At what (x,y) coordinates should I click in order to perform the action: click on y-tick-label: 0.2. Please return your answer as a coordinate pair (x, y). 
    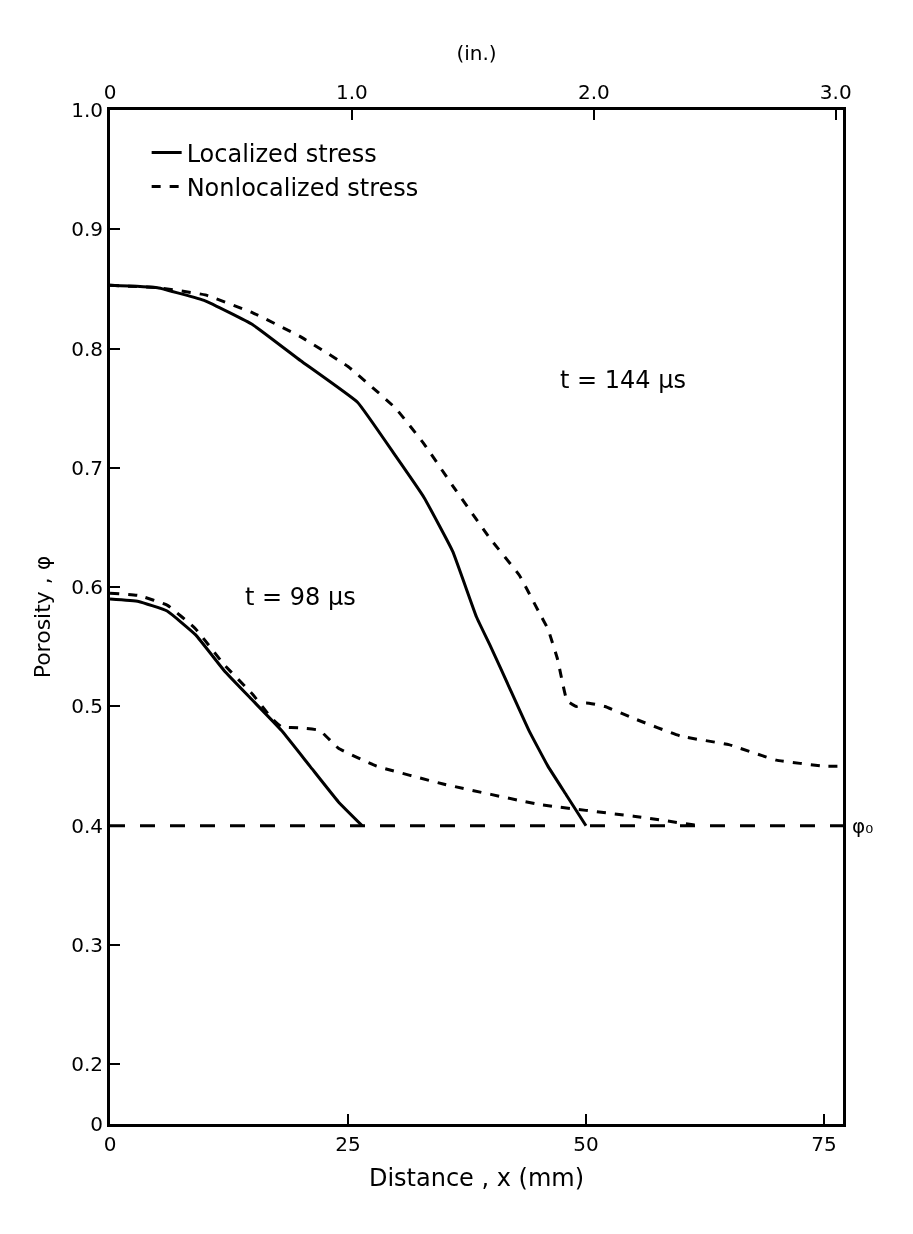
    Looking at the image, I should click on (87, 1064).